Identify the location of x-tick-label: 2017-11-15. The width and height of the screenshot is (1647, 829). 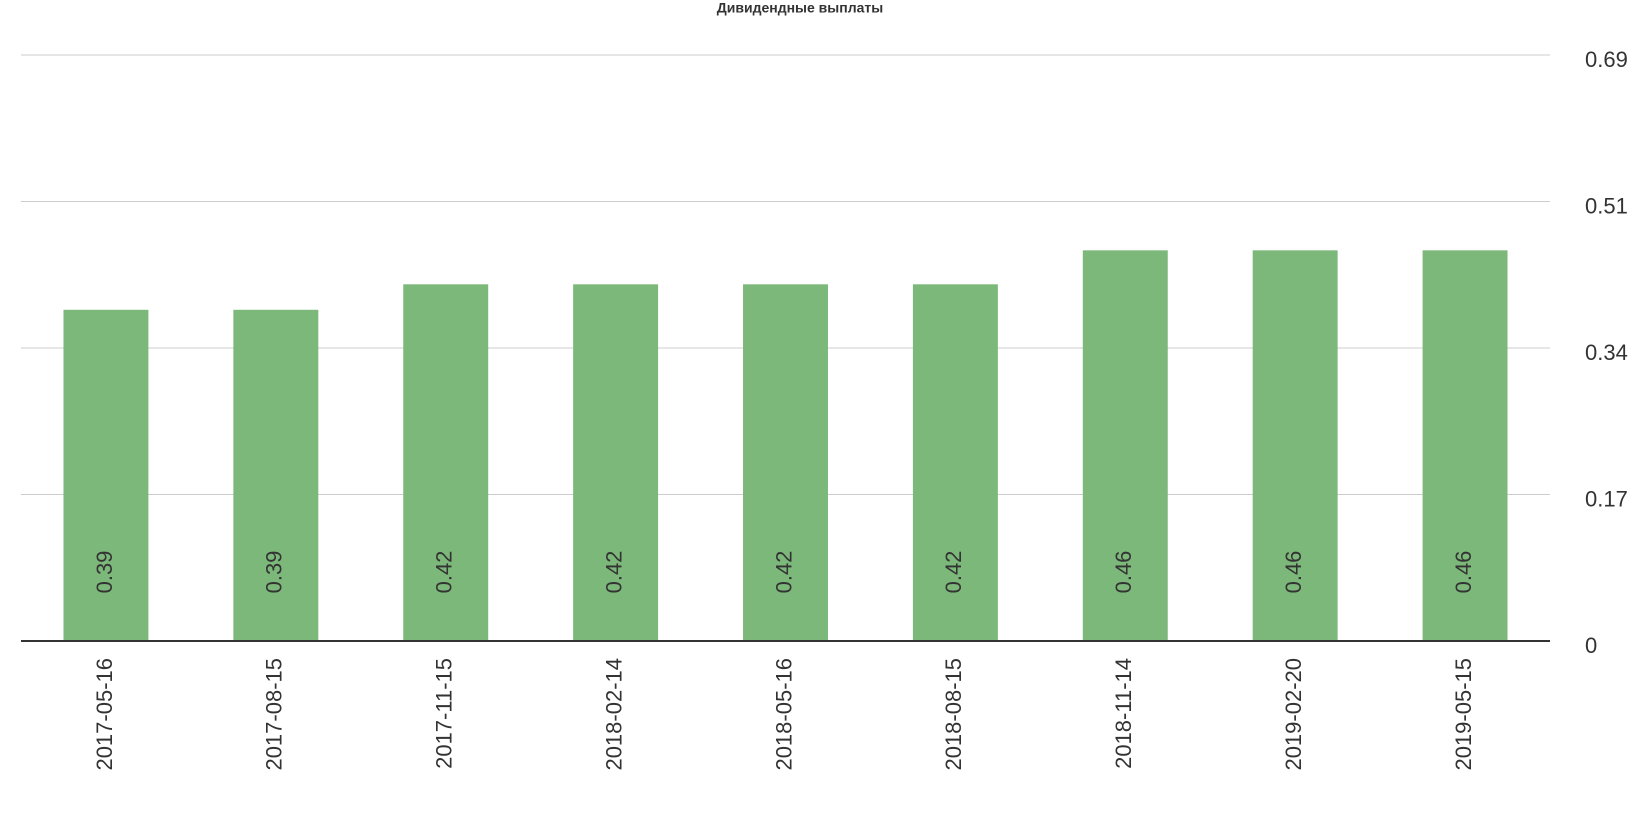
(444, 713).